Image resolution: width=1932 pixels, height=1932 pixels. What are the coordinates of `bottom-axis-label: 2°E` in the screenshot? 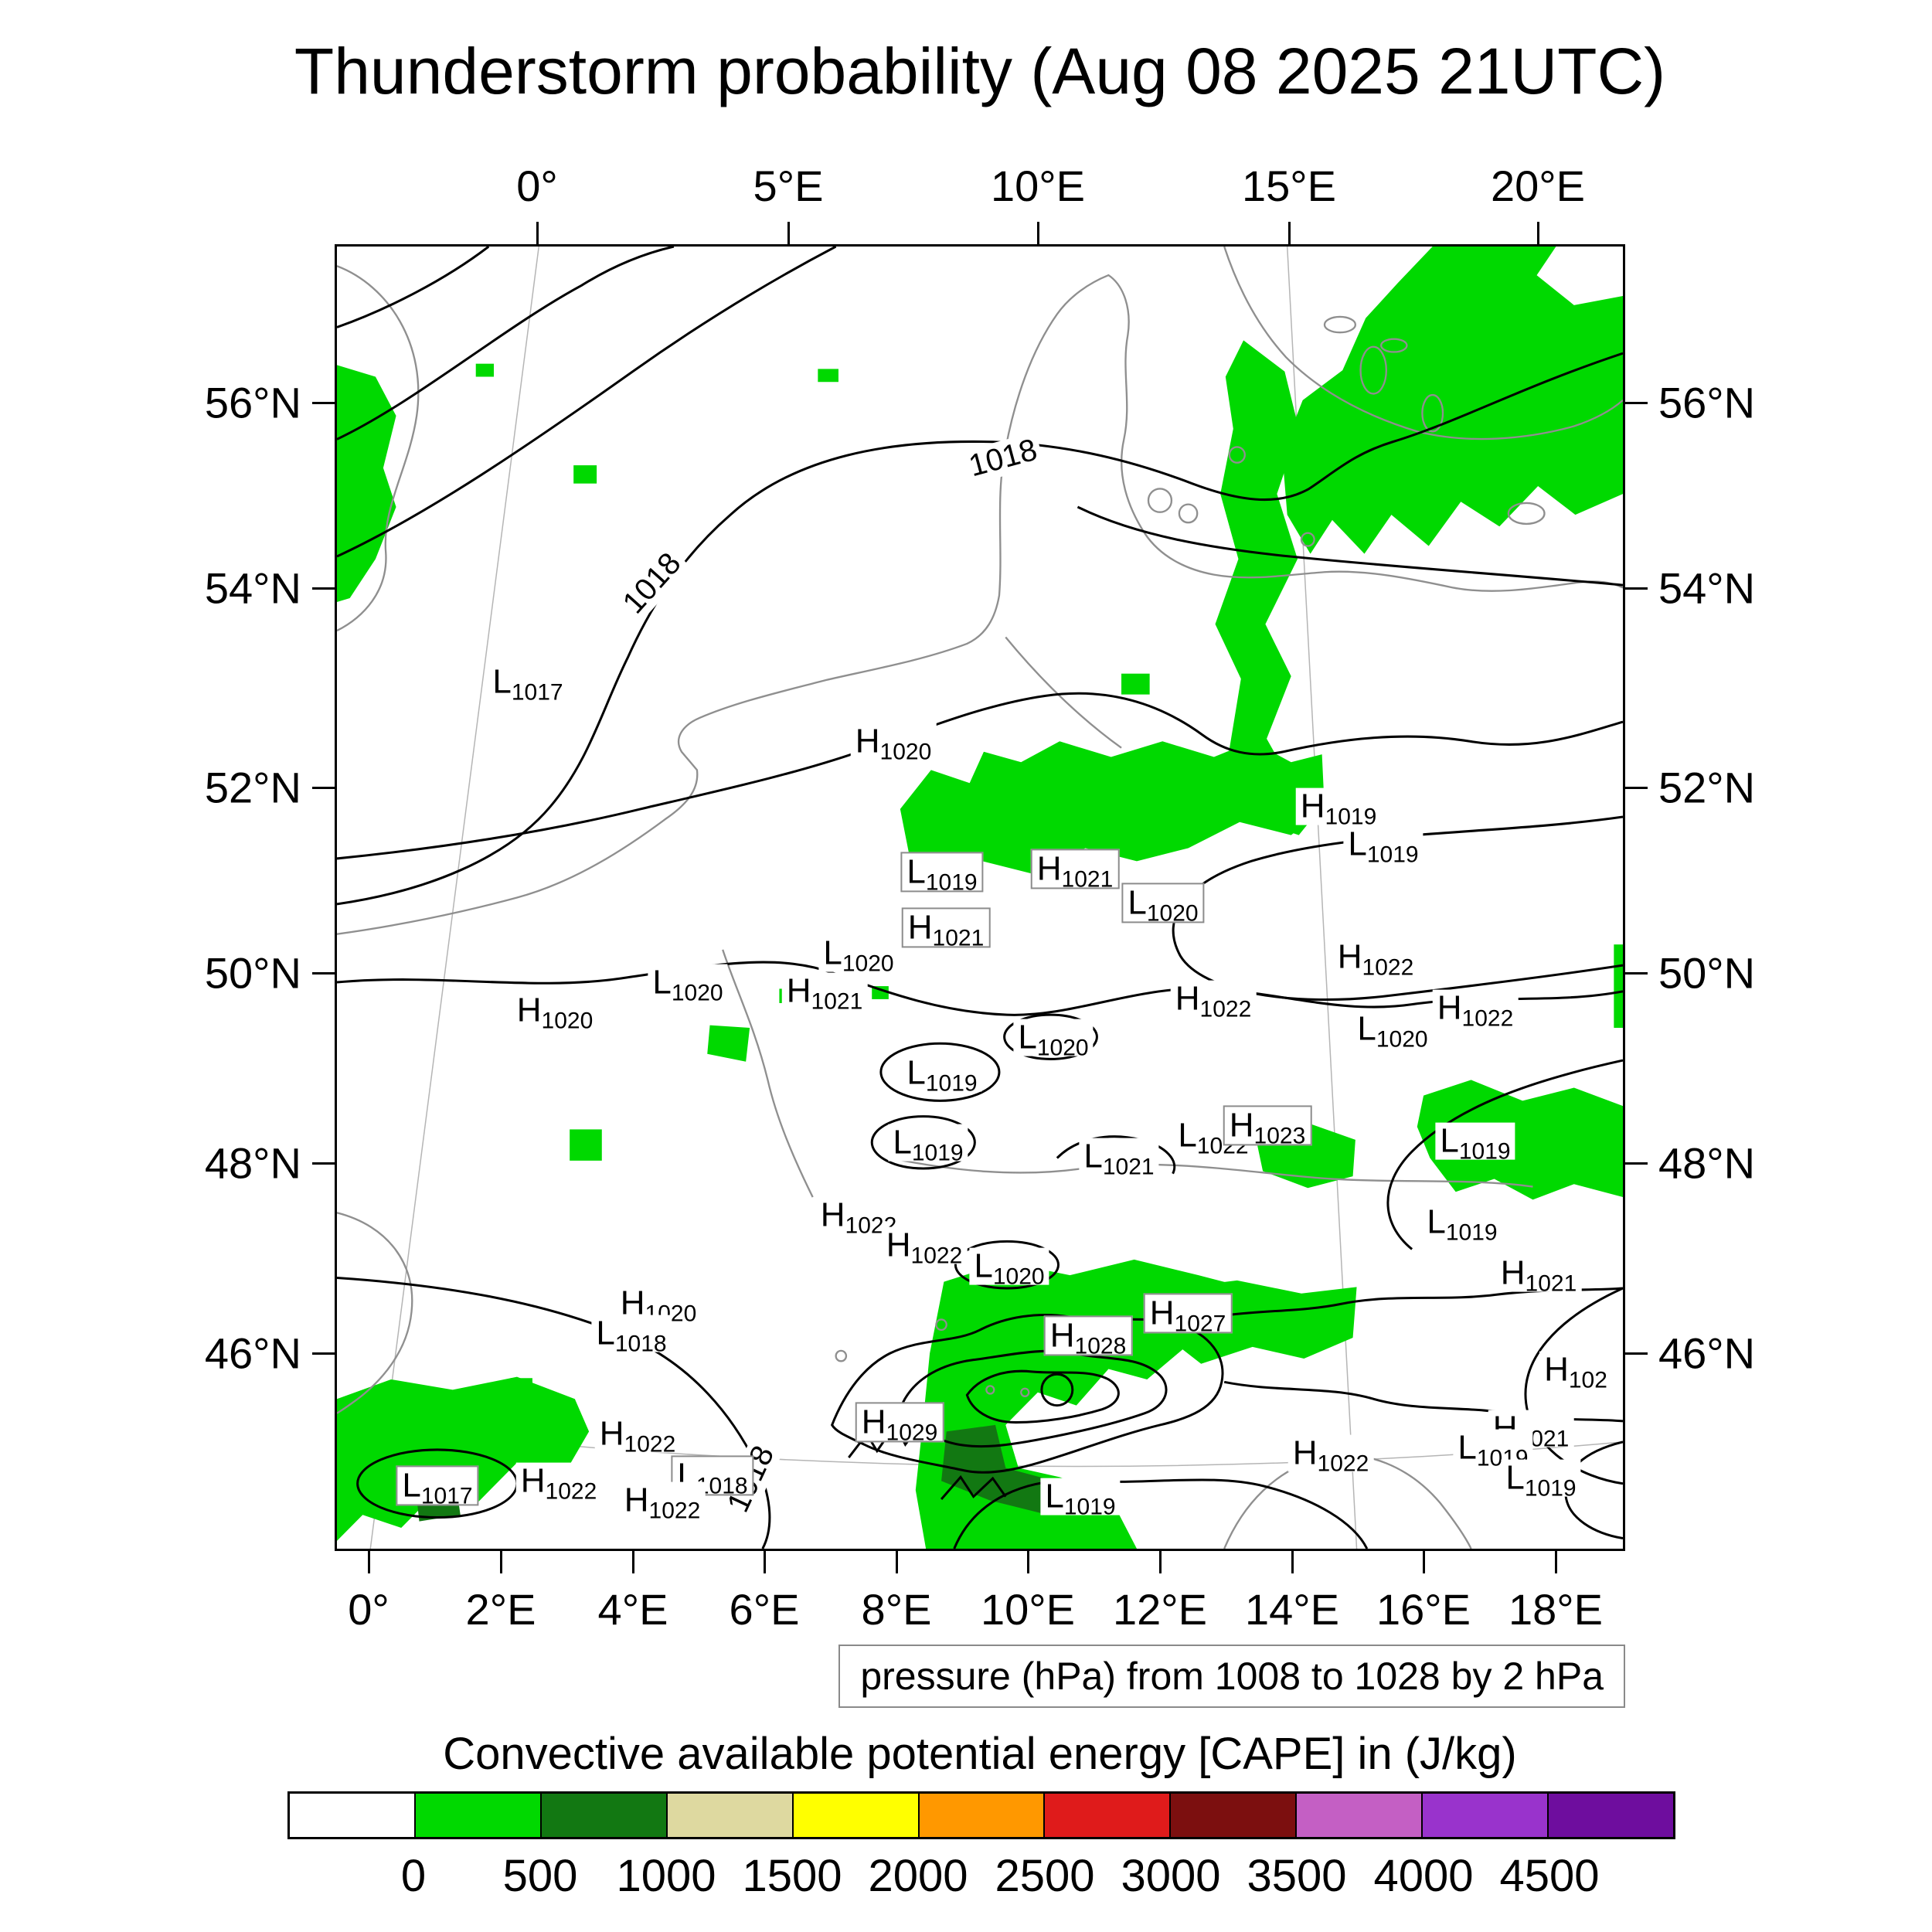 It's located at (500, 1610).